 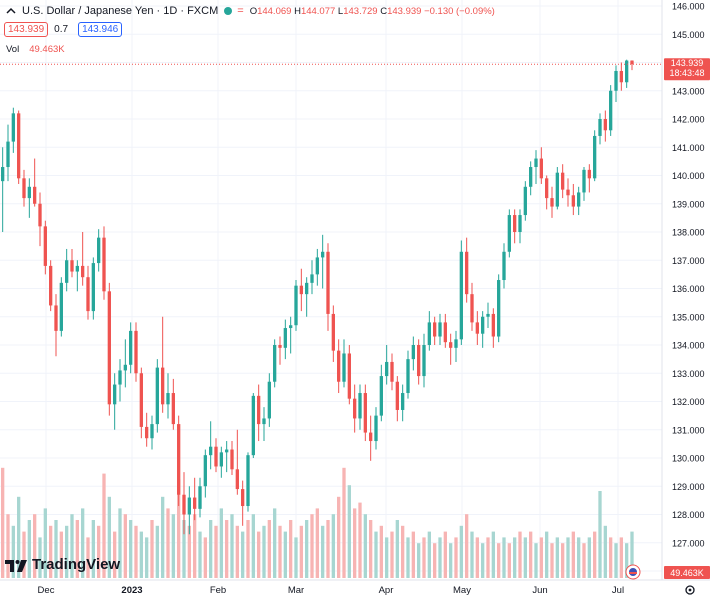 I want to click on compare-icon: =, so click(x=240, y=11).